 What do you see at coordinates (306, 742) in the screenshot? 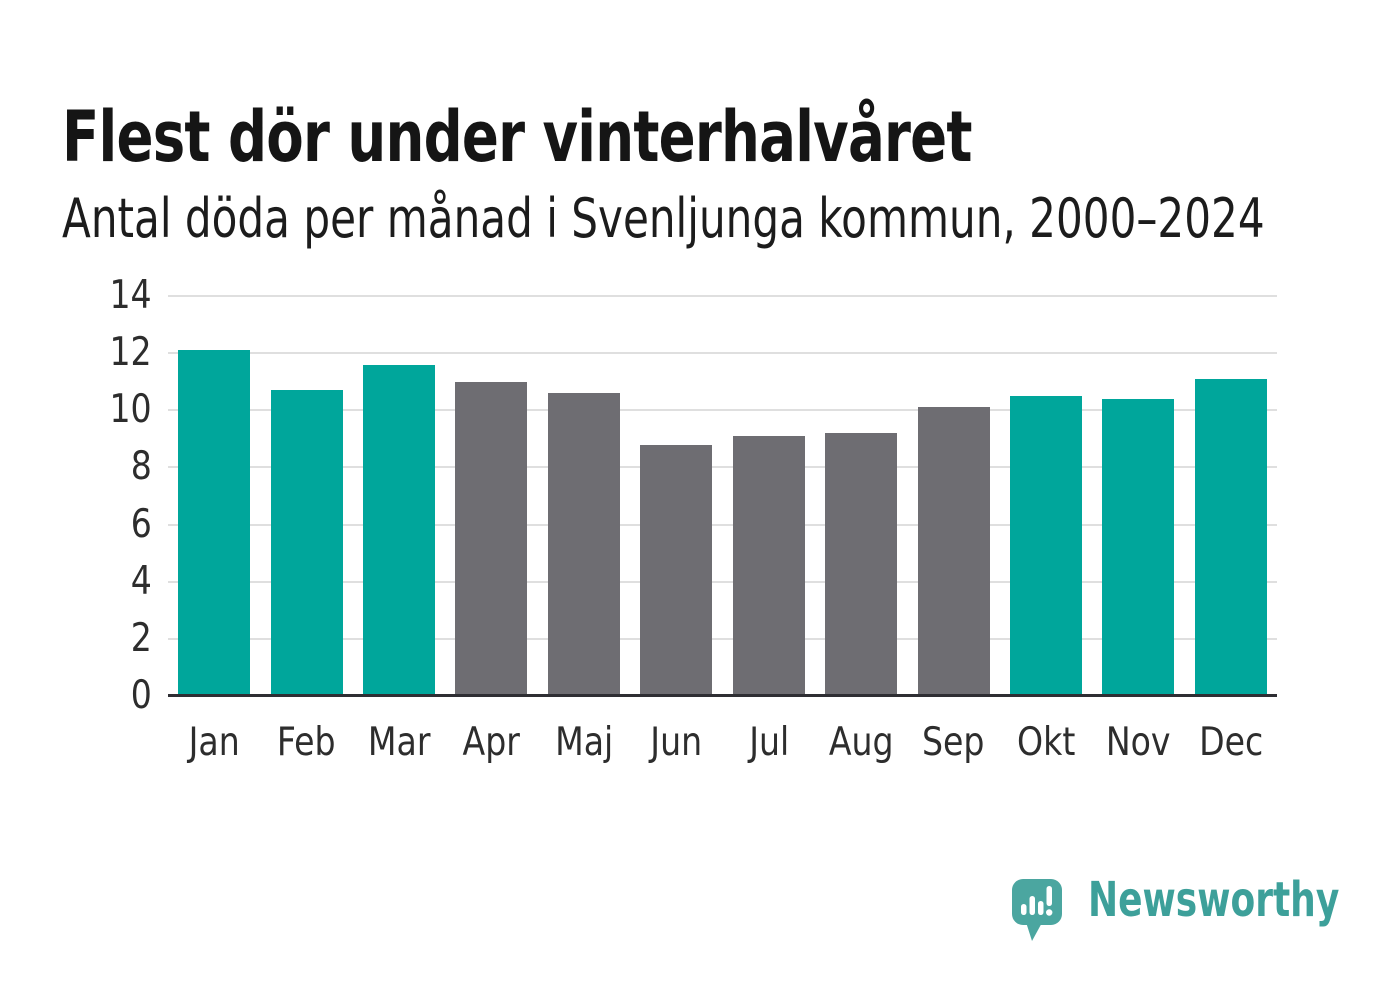
I see `x-label-feb: Feb` at bounding box center [306, 742].